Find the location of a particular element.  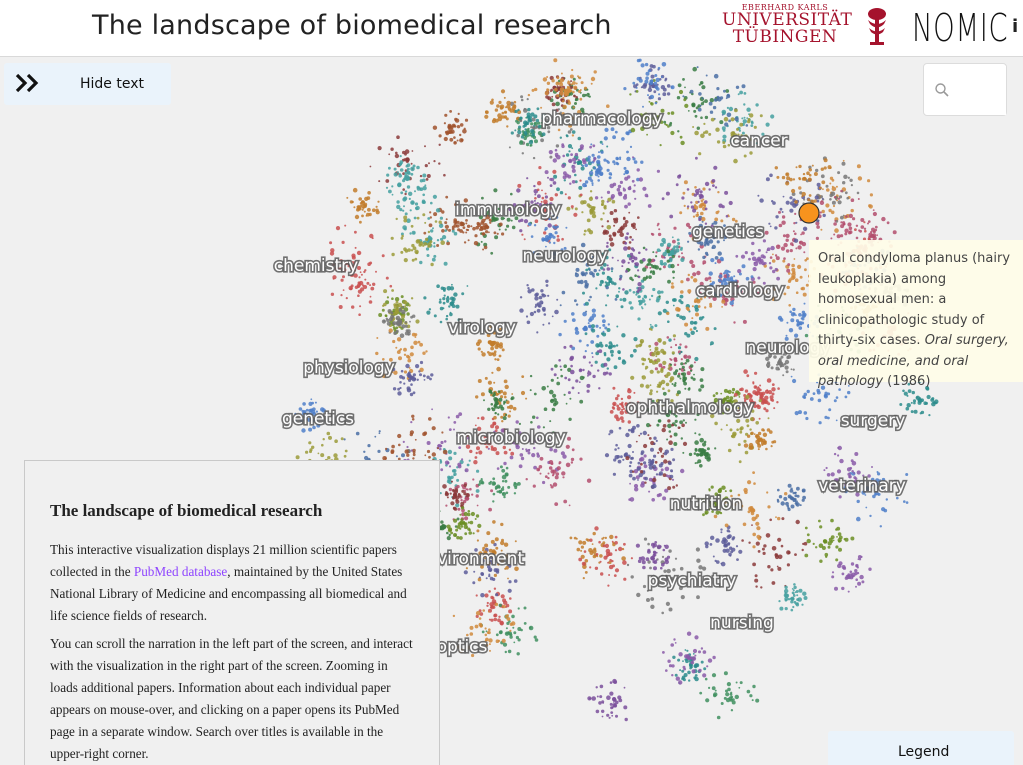

search-input is located at coordinates (981, 90).